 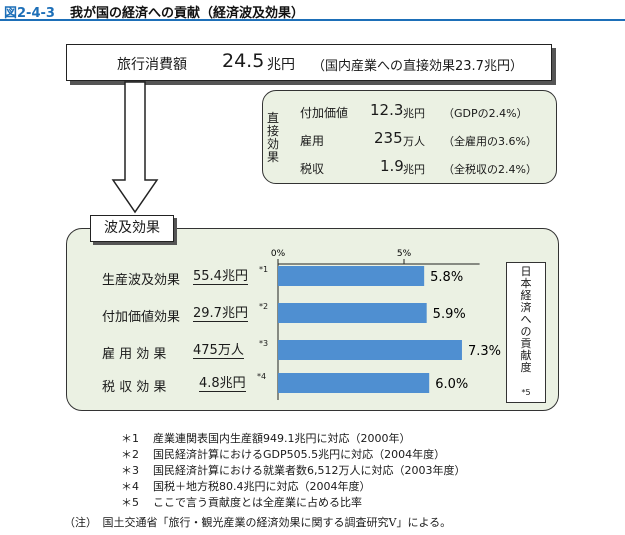 I want to click on footnote-text: 産業連関表国内生産額949.1兆円に対応（2000年）, so click(x=282, y=438).